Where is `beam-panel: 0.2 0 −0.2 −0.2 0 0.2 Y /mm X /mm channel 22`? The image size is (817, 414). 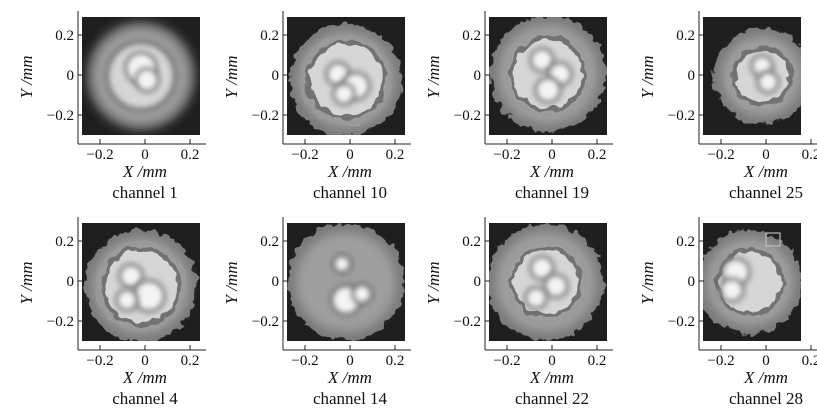
beam-panel: 0.2 0 −0.2 −0.2 0 0.2 Y /mm X /mm channel 22 is located at coordinates (518, 312).